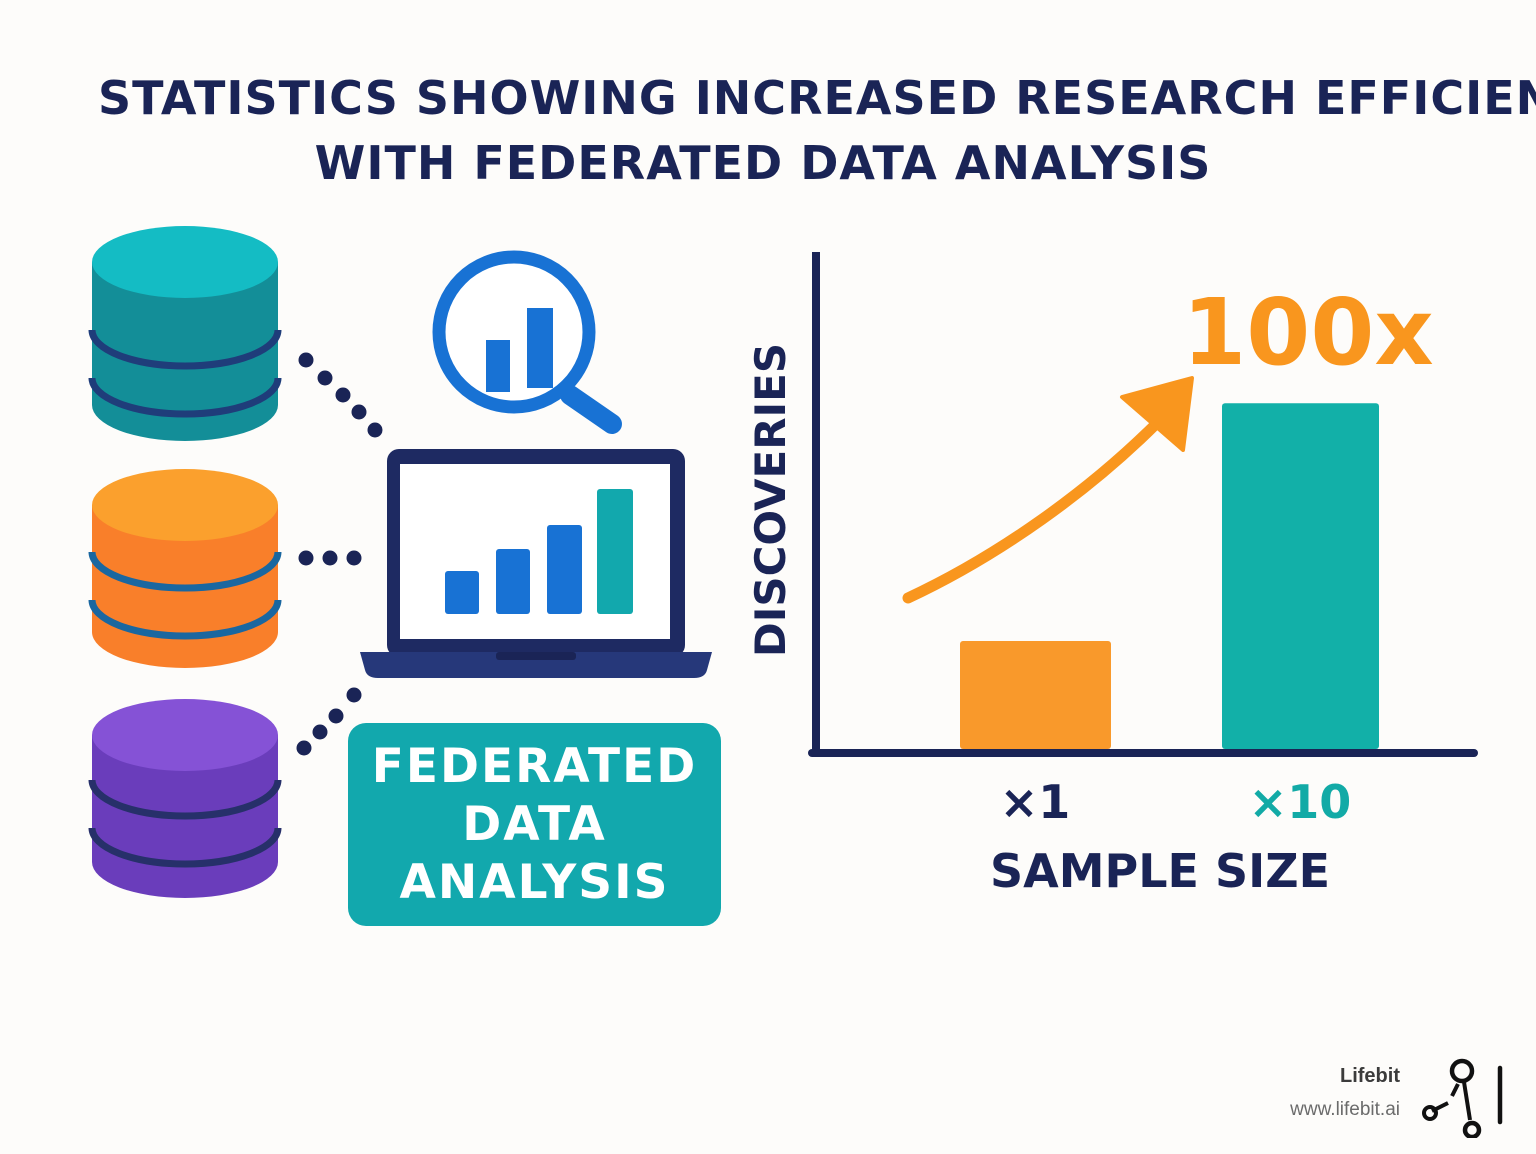 Image resolution: width=1536 pixels, height=1154 pixels. What do you see at coordinates (536, 563) in the screenshot?
I see `laptop-chart-icon` at bounding box center [536, 563].